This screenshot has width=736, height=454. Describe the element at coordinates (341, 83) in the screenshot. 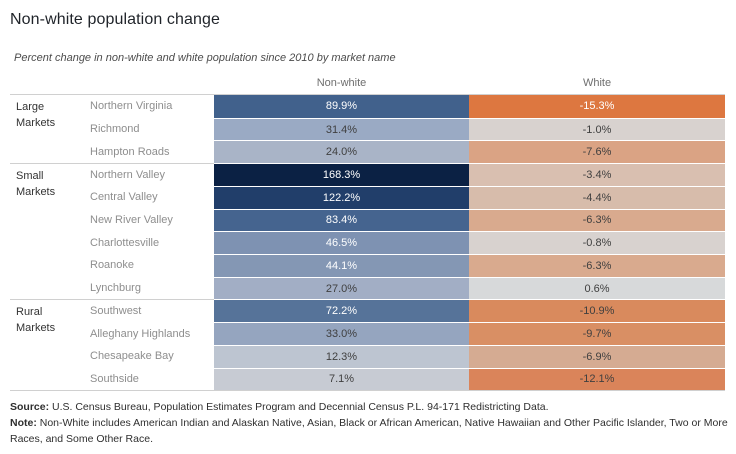

I see `column-header-nonwhite: Non-white` at that location.